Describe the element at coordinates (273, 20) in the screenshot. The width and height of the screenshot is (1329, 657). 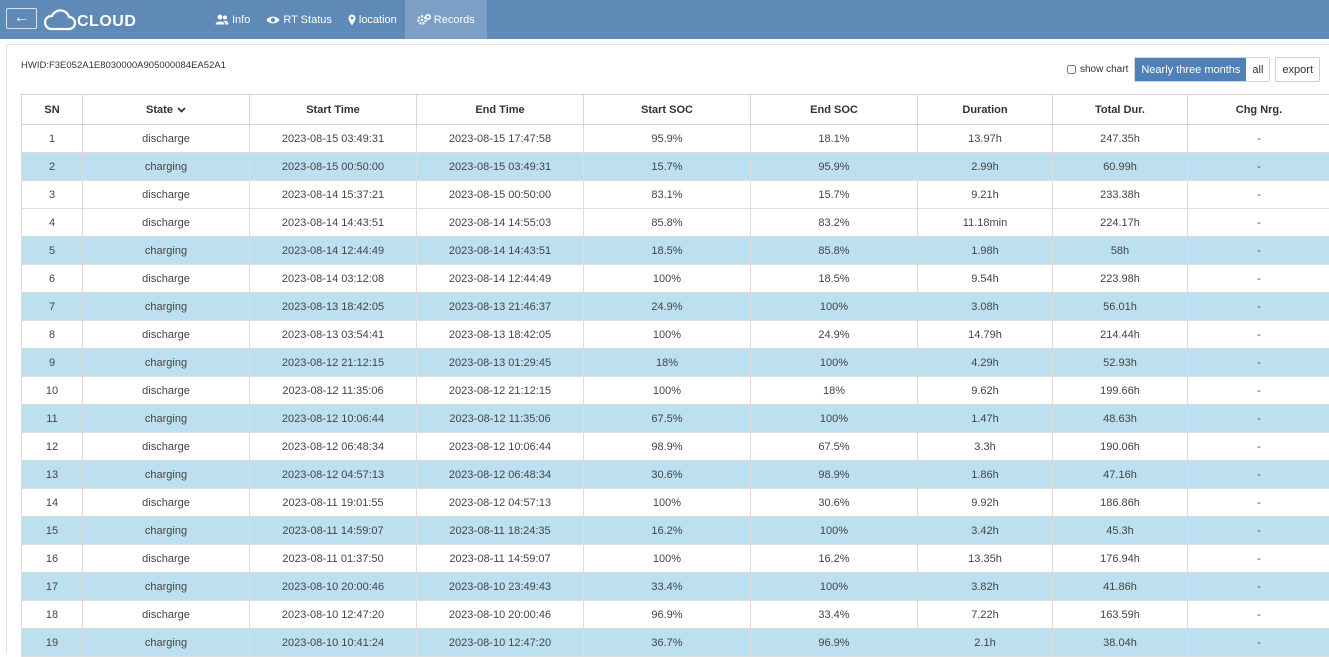
I see `eye-icon` at that location.